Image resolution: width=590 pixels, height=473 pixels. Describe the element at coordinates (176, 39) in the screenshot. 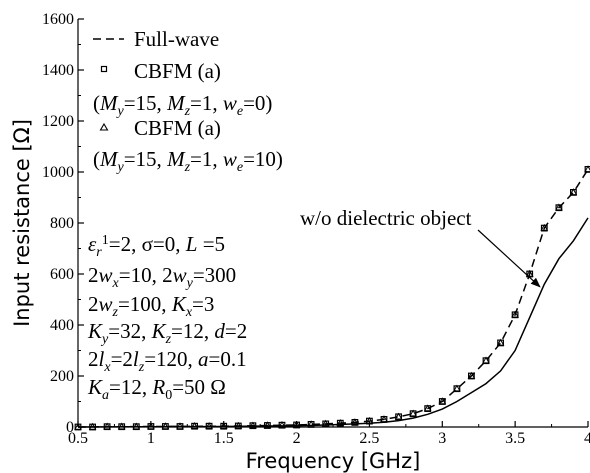

I see `legend-label-full-wave: Full-wave` at that location.